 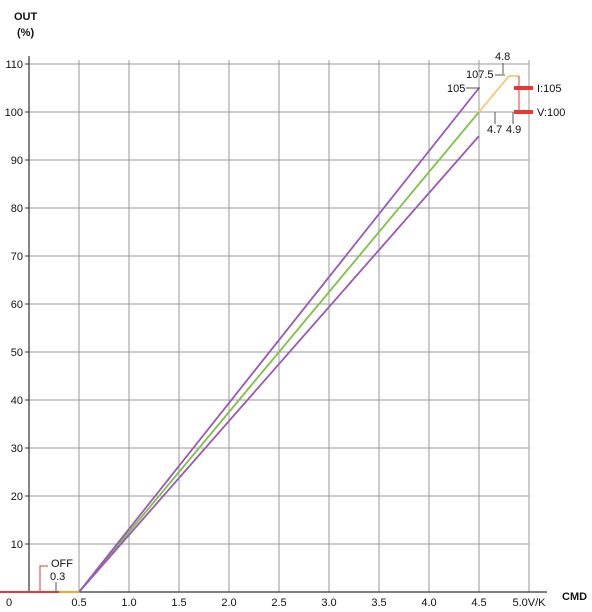 What do you see at coordinates (17, 209) in the screenshot?
I see `y-tick-label: 80` at bounding box center [17, 209].